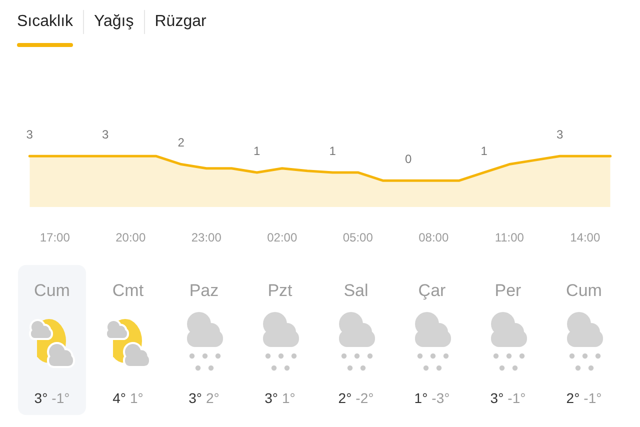 Image resolution: width=640 pixels, height=427 pixels. Describe the element at coordinates (128, 291) in the screenshot. I see `category-label: Cmt` at that location.